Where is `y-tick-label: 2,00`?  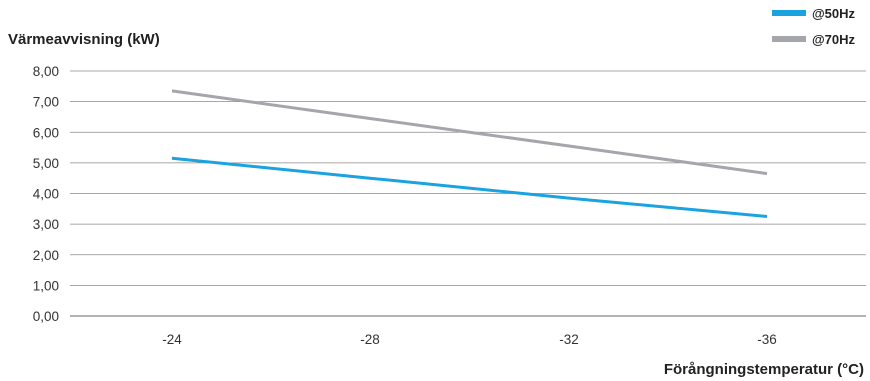
y-tick-label: 2,00 is located at coordinates (46, 255).